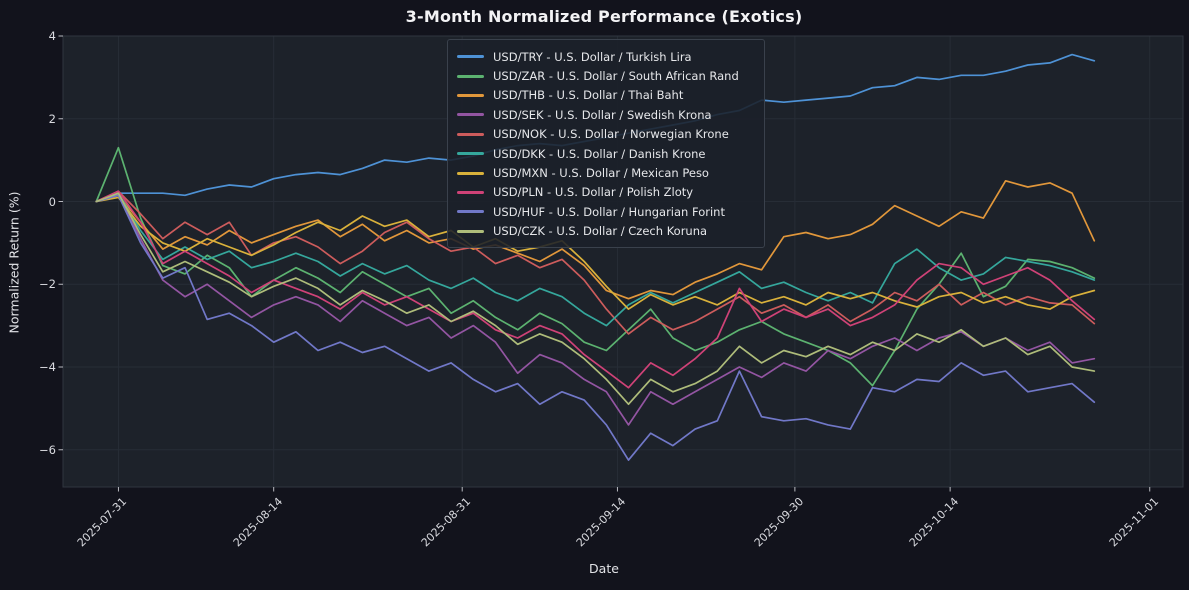 The image size is (1189, 590). What do you see at coordinates (604, 16) in the screenshot?
I see `chart-title: 3-Month Normalized Performance (Exotics)` at bounding box center [604, 16].